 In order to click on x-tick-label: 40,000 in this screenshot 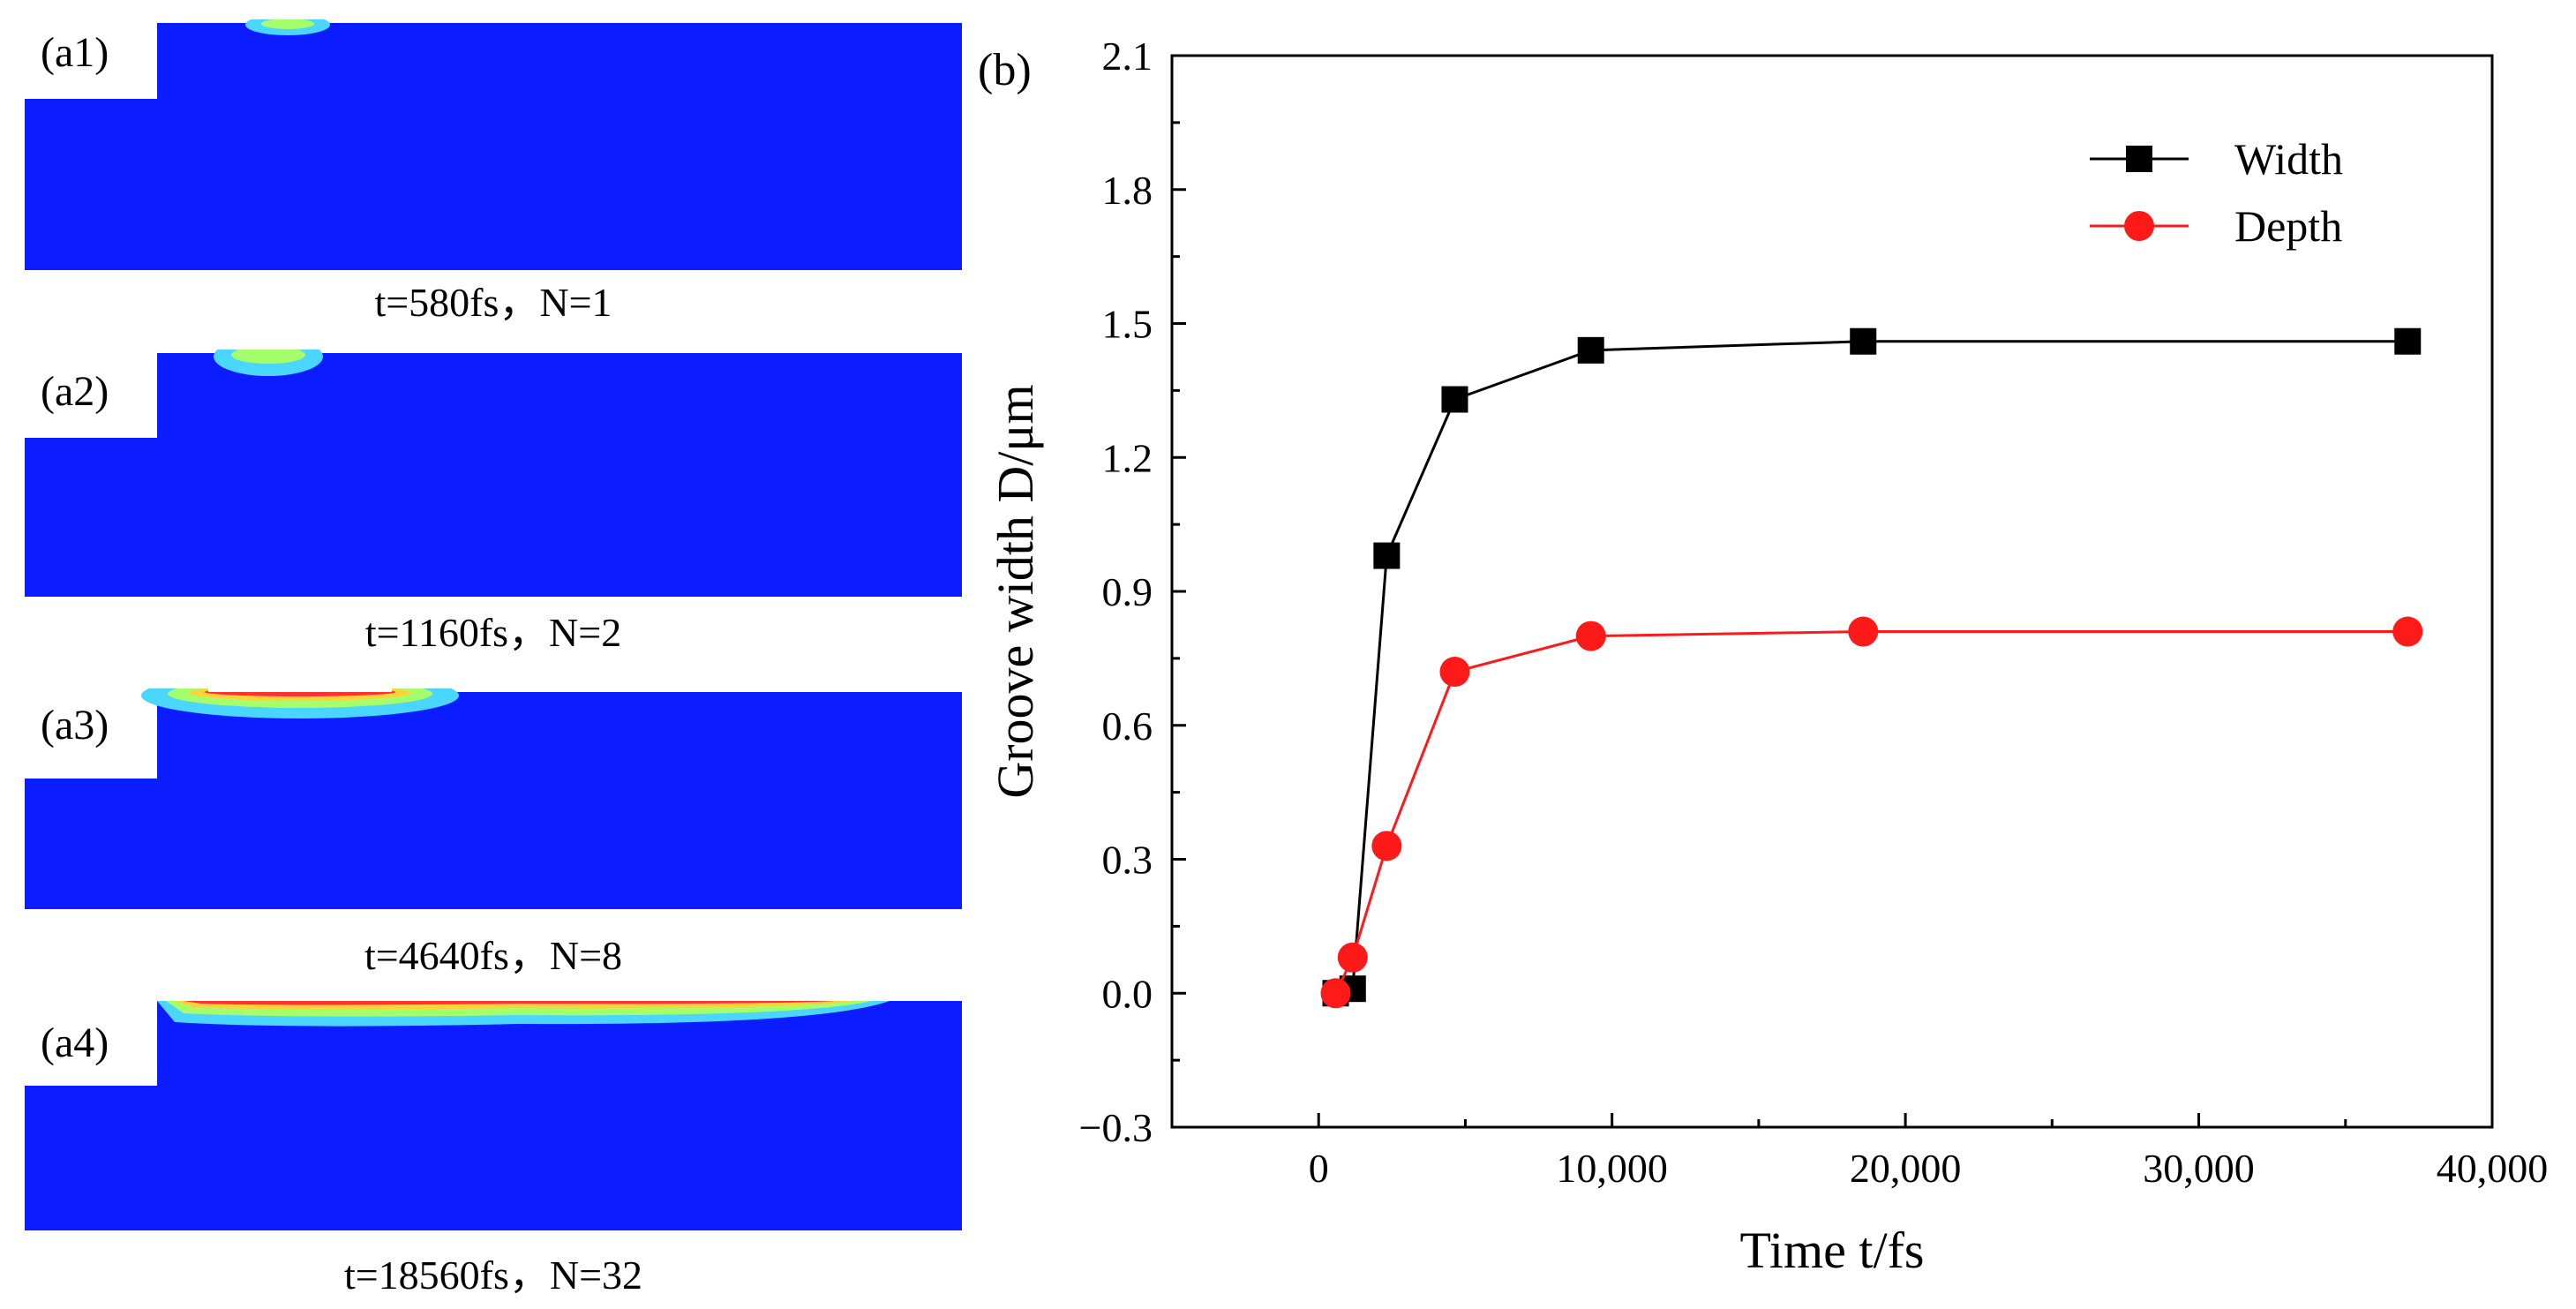, I will do `click(2493, 1168)`.